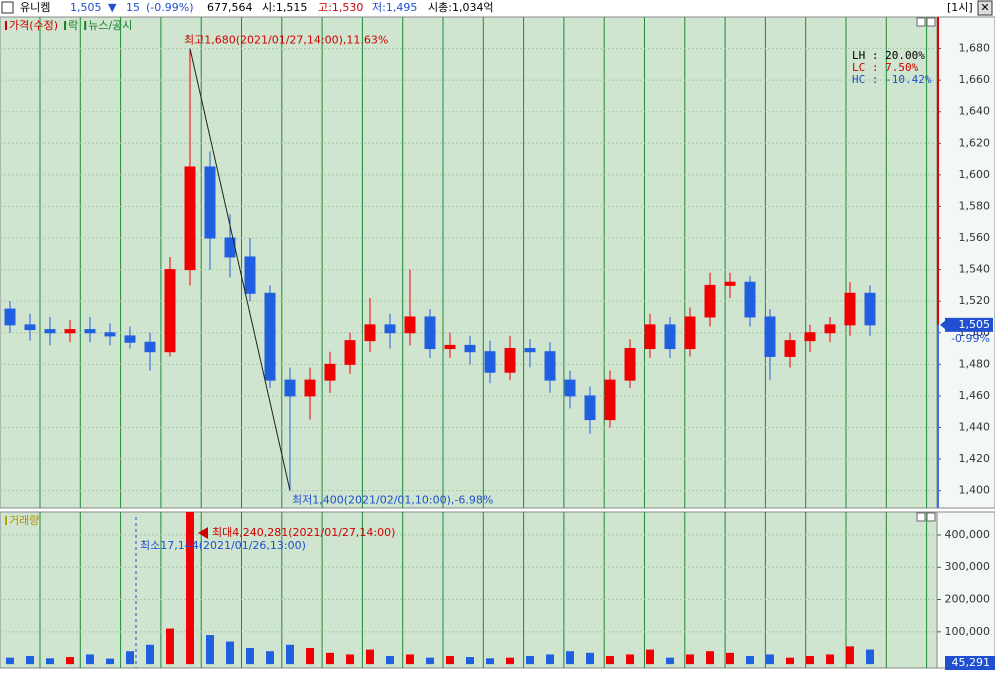  I want to click on hc-label: HC : -10.42%, so click(892, 79).